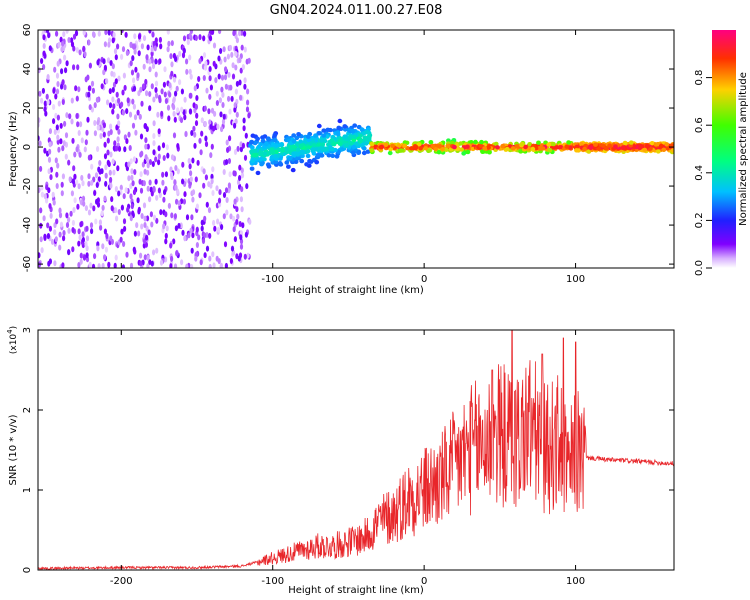 The width and height of the screenshot is (750, 600). What do you see at coordinates (27, 108) in the screenshot?
I see `spectrogram-ytick-label: 20` at bounding box center [27, 108].